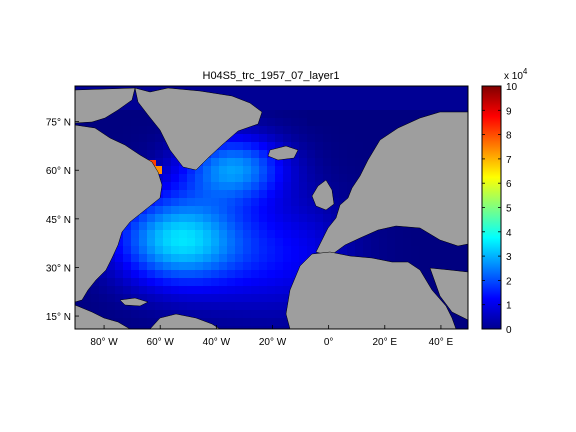  What do you see at coordinates (504, 201) in the screenshot?
I see `colorbar: 0 1 2 3 4 5 6 7 8 9 10 x 104` at bounding box center [504, 201].